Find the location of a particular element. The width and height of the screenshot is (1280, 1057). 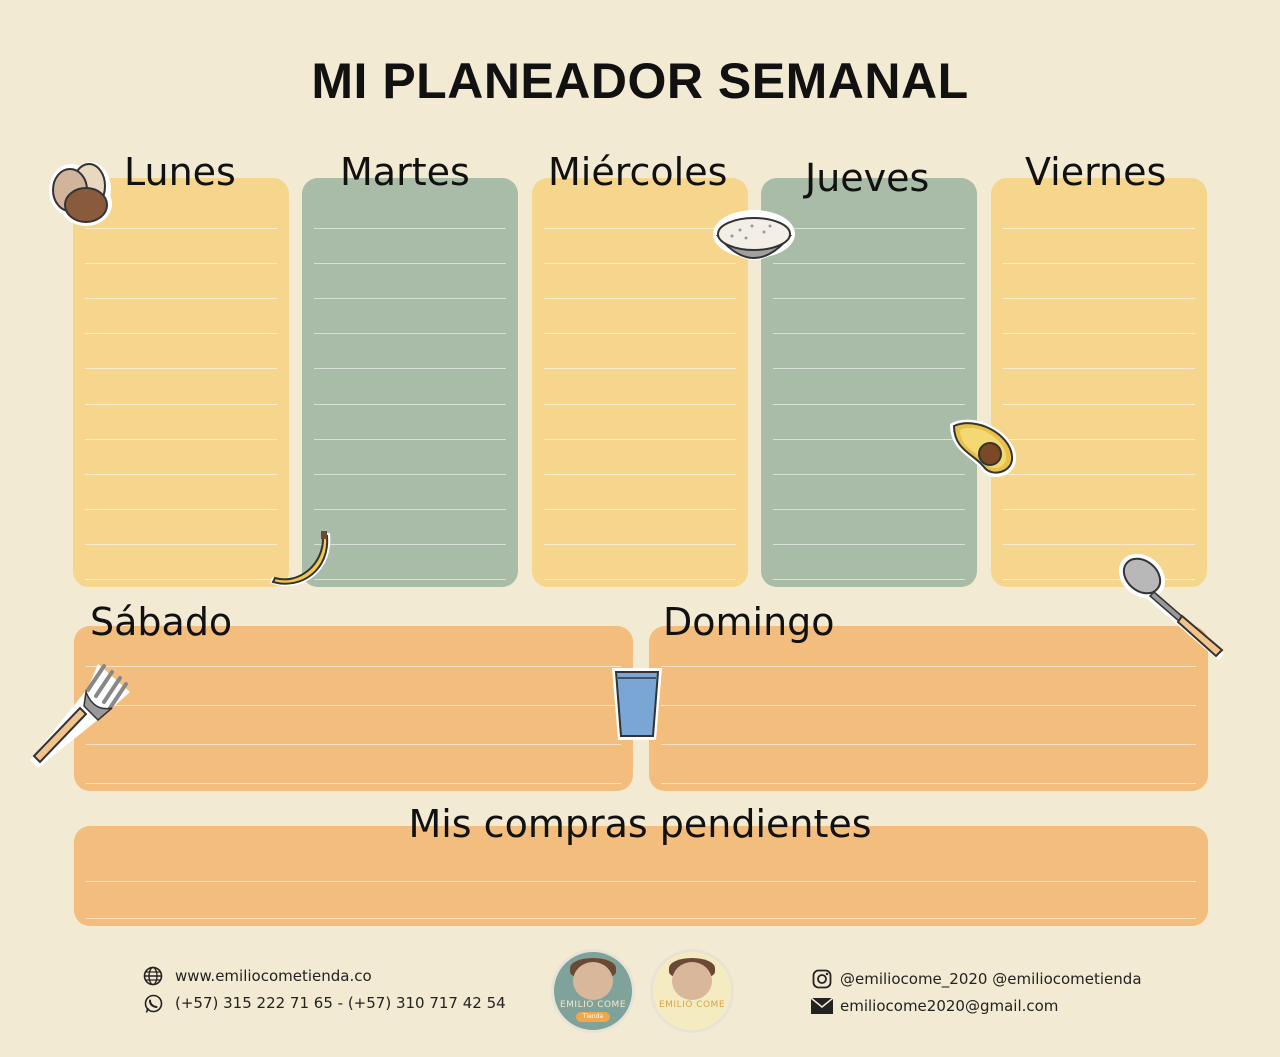

fork-icon is located at coordinates (80, 716).